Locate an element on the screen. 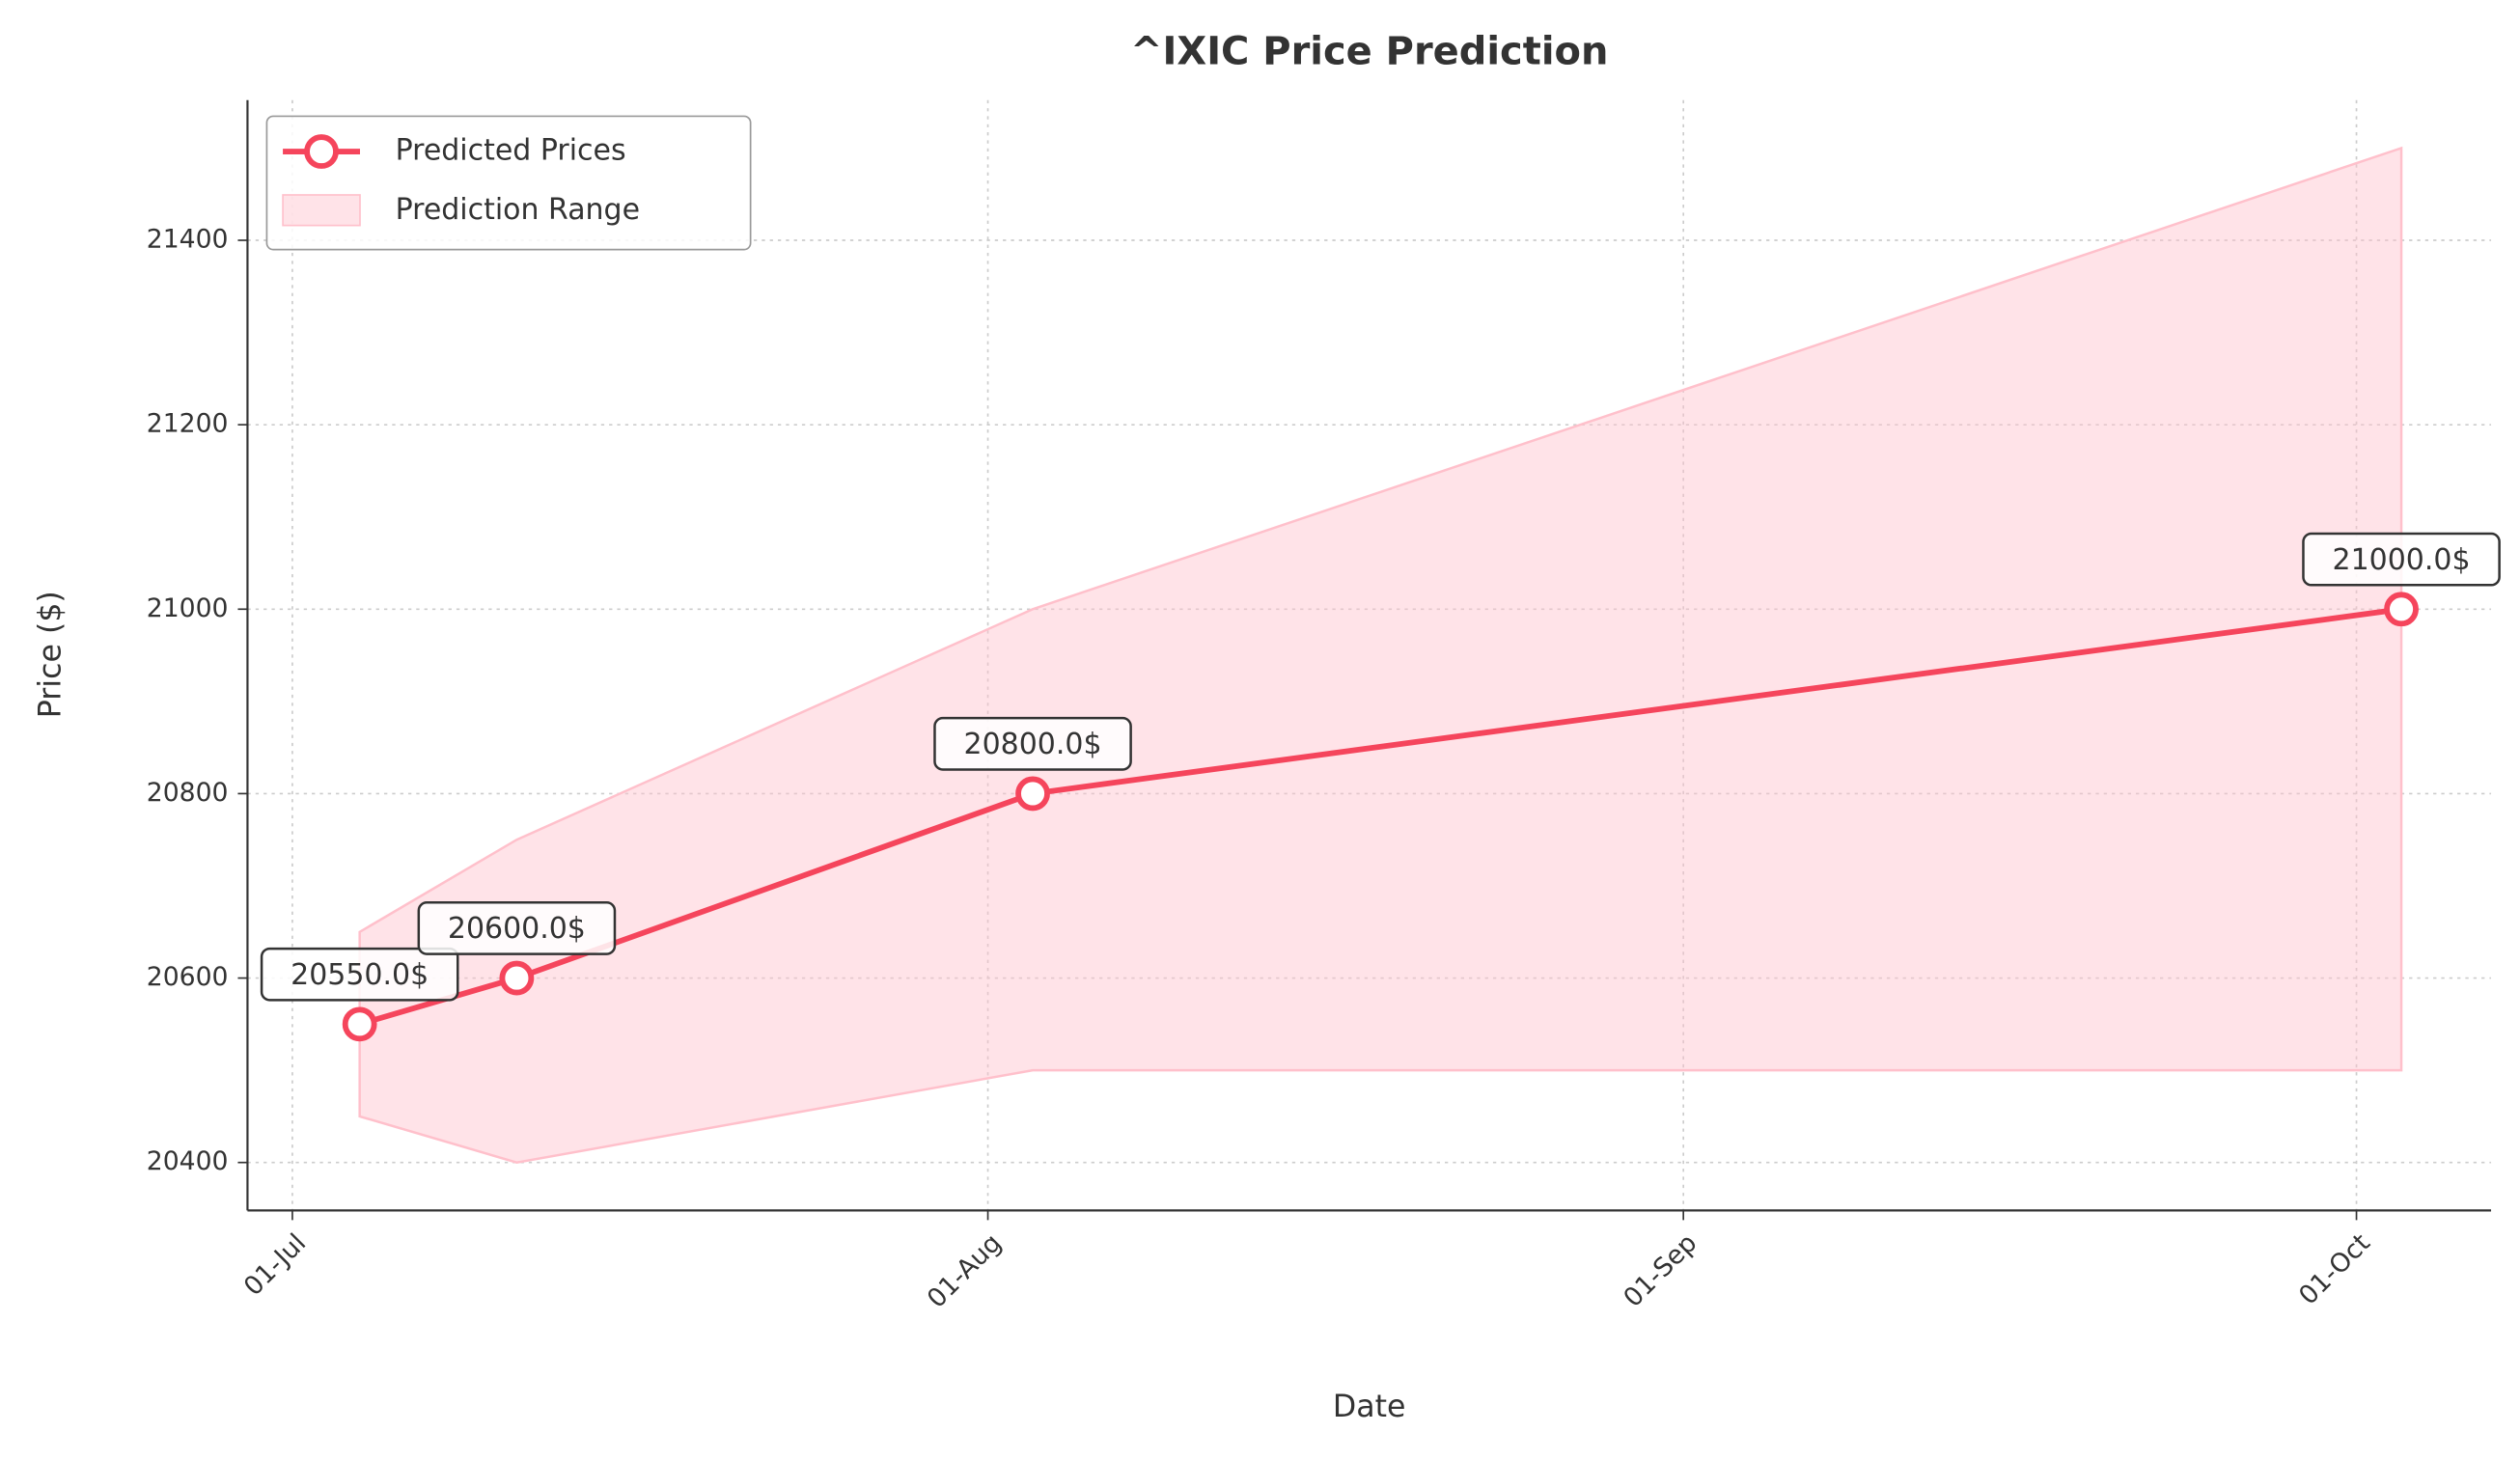 The width and height of the screenshot is (2520, 1460). value-annotation: 20550.0$ is located at coordinates (359, 974).